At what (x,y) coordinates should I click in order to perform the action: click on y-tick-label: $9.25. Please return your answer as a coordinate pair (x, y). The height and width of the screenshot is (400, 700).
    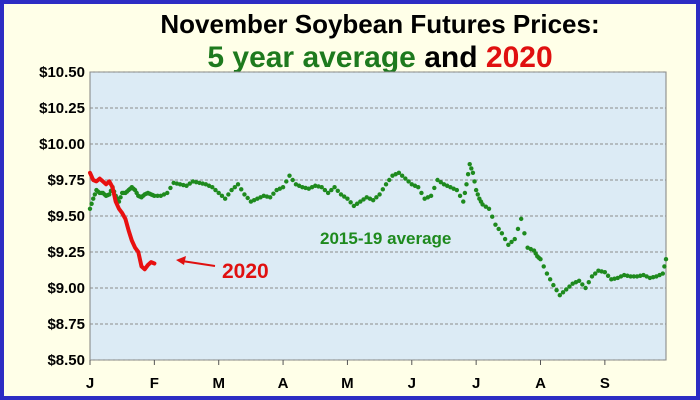
    Looking at the image, I should click on (66, 252).